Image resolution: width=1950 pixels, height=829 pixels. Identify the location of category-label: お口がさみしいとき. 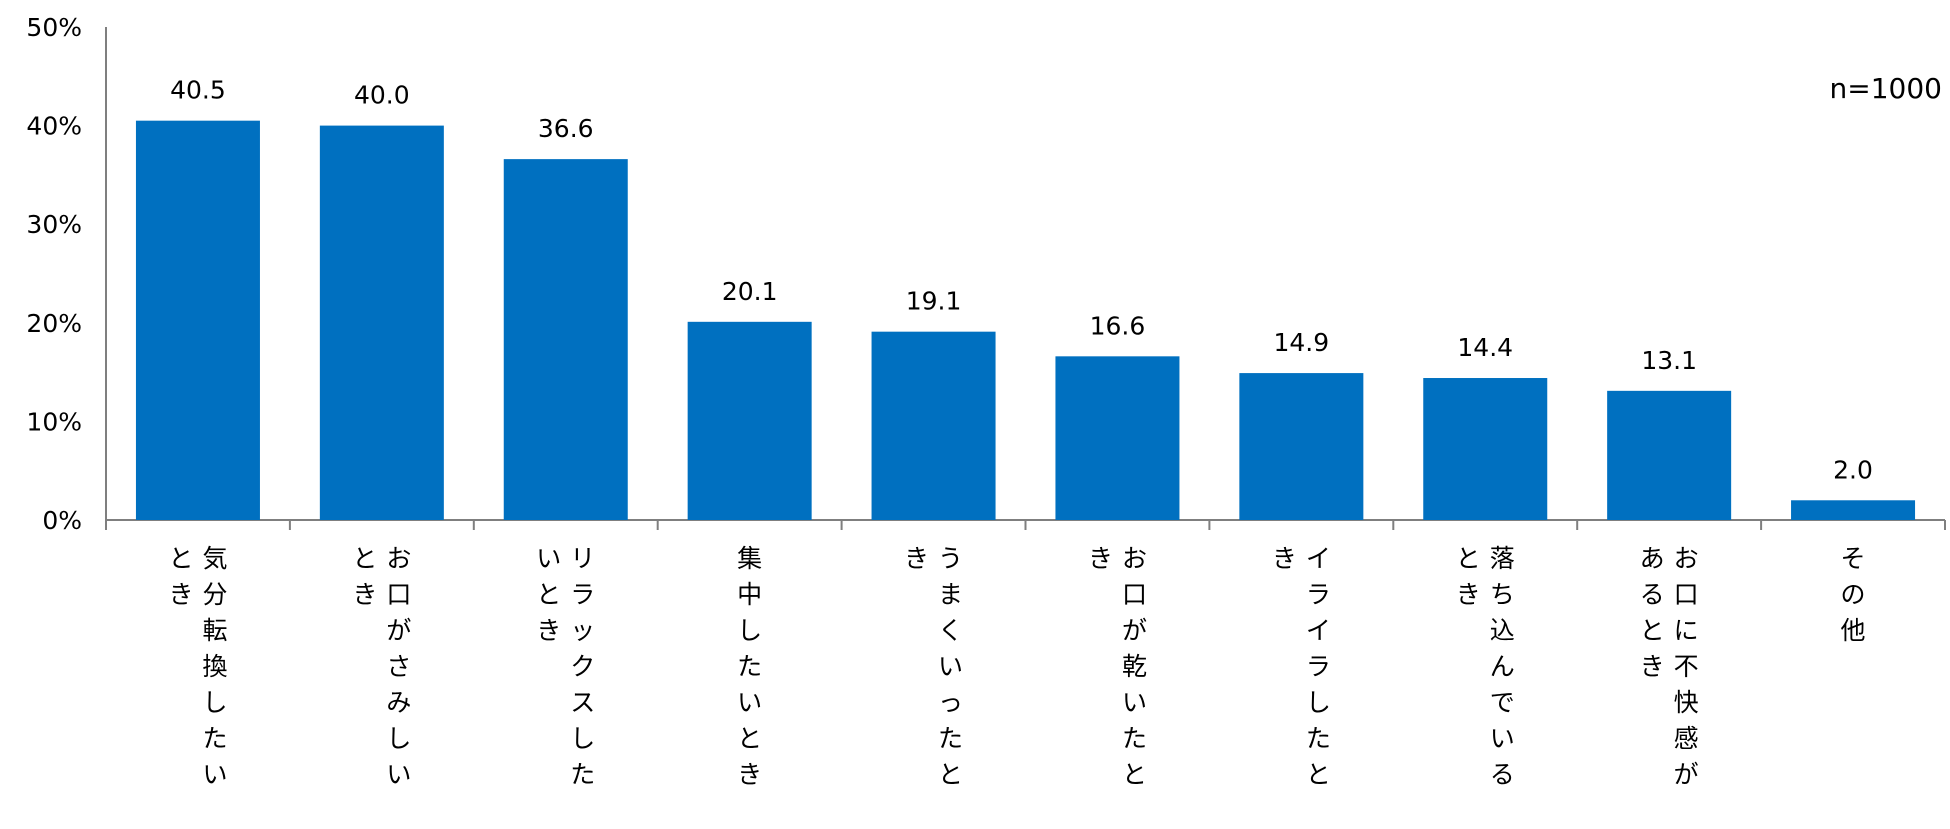
(381, 666).